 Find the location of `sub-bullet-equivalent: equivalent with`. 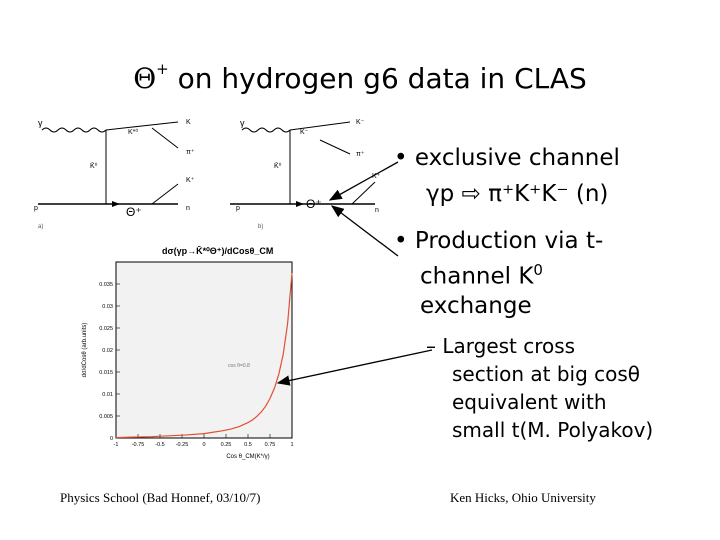

sub-bullet-equivalent: equivalent with is located at coordinates (529, 402).